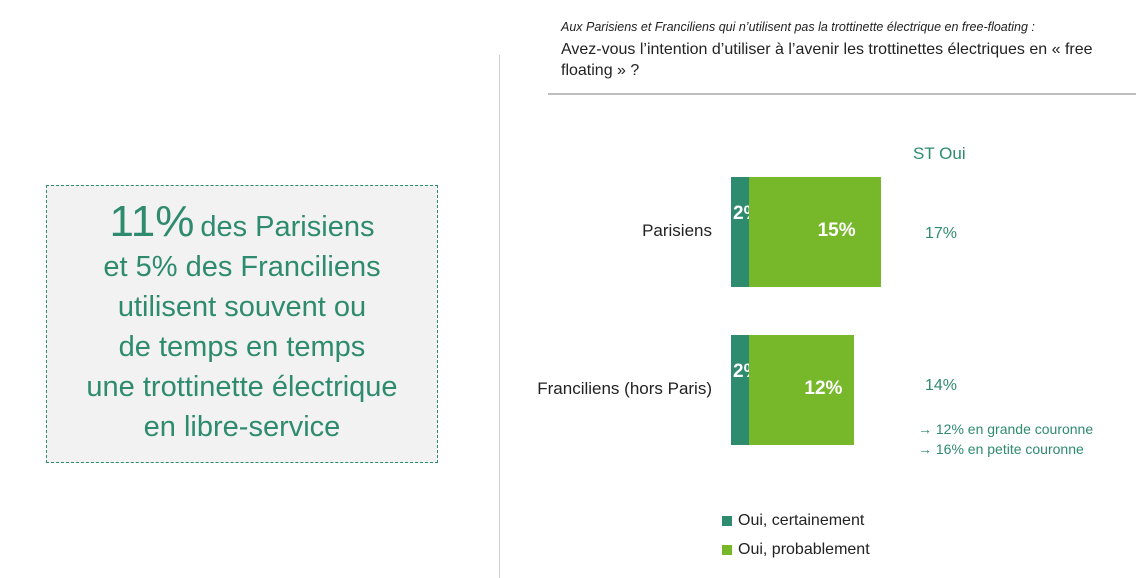 This screenshot has width=1136, height=578. Describe the element at coordinates (242, 386) in the screenshot. I see `callout-line-5: une trottinette électrique` at that location.